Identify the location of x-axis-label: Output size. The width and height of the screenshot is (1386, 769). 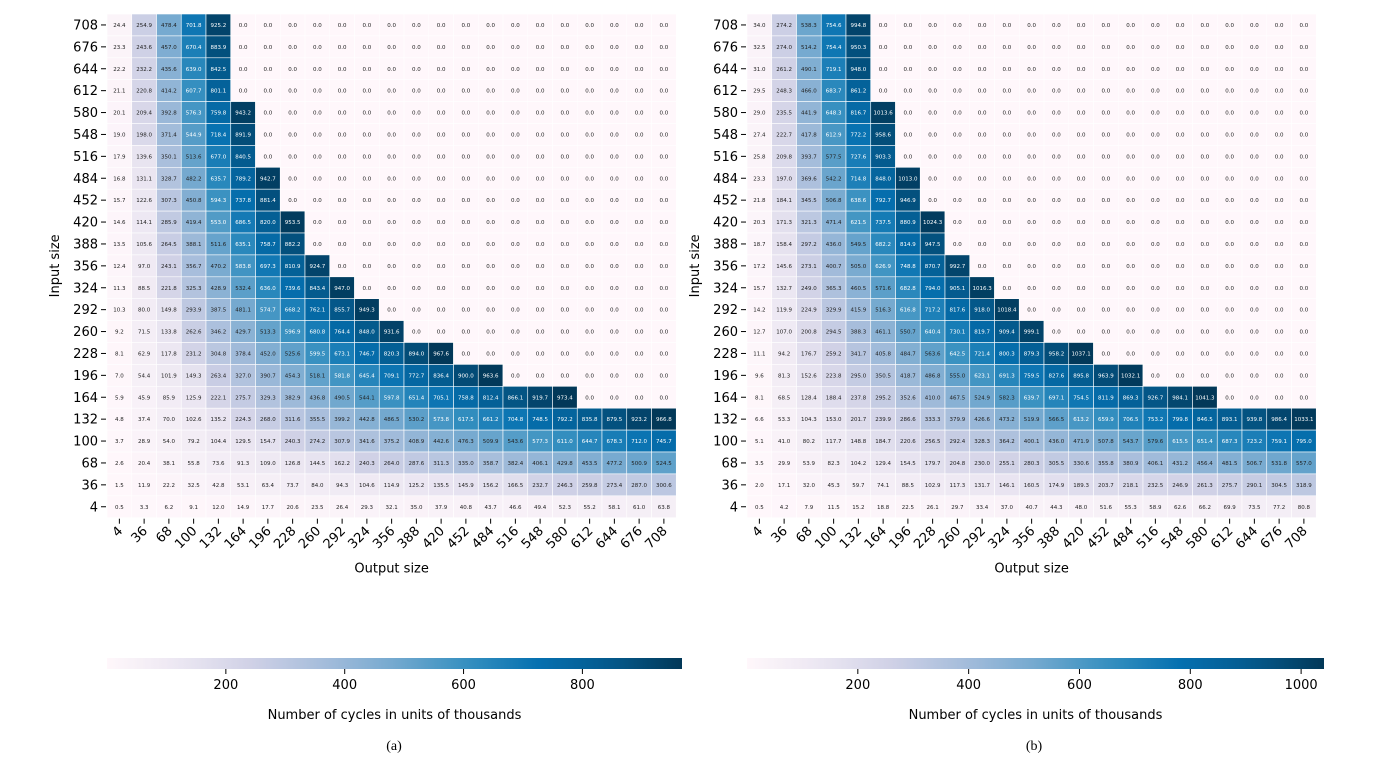
(1031, 569).